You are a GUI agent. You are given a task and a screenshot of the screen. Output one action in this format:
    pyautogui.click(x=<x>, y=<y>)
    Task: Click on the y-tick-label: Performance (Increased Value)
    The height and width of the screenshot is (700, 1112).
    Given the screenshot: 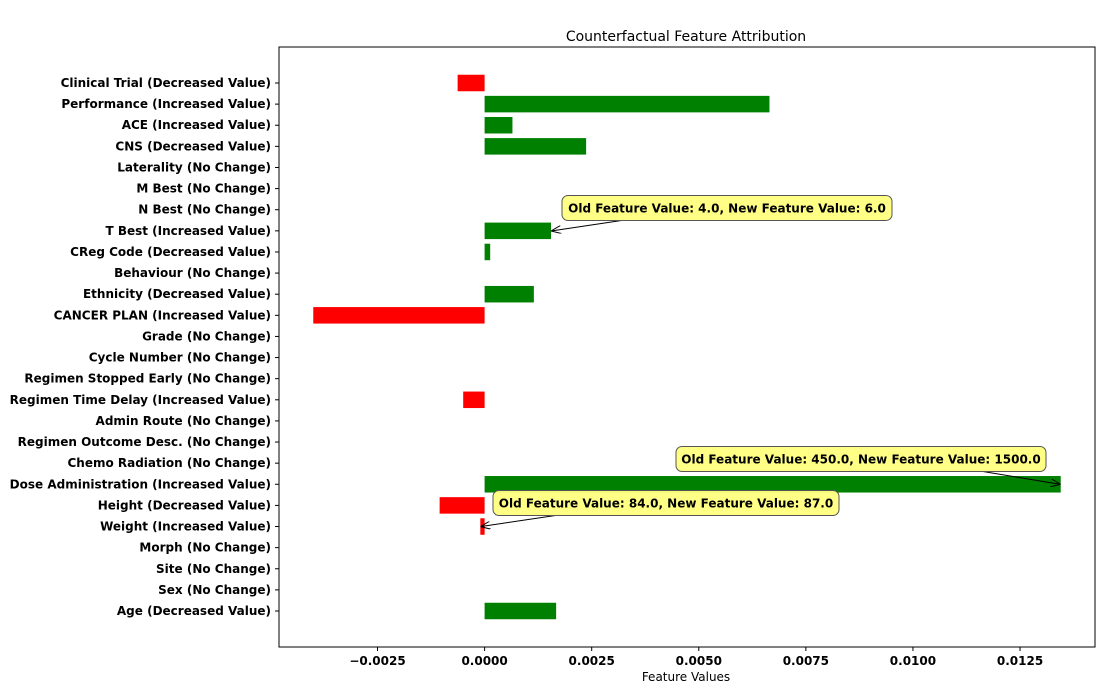 What is the action you would take?
    pyautogui.click(x=166, y=104)
    